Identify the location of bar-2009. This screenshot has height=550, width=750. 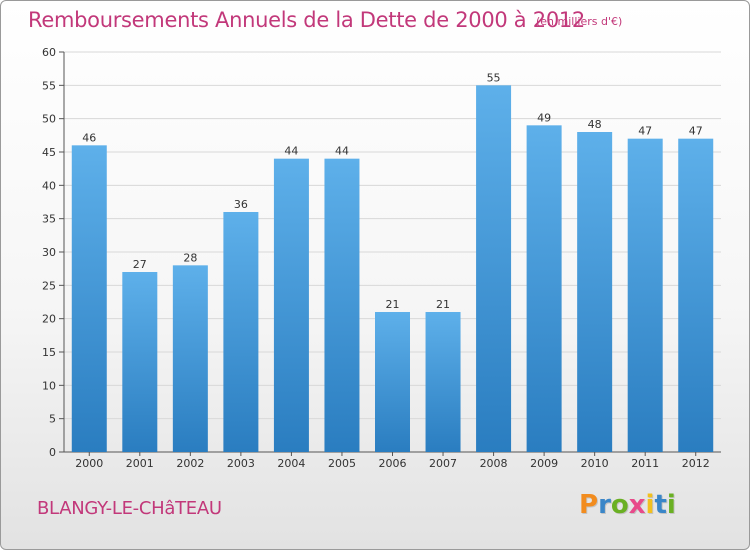
(544, 288).